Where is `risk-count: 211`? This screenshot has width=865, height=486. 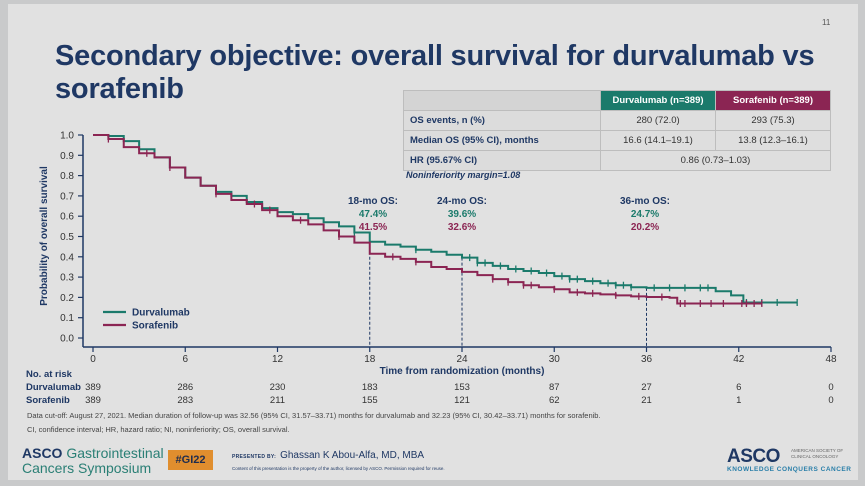
risk-count: 211 is located at coordinates (277, 400).